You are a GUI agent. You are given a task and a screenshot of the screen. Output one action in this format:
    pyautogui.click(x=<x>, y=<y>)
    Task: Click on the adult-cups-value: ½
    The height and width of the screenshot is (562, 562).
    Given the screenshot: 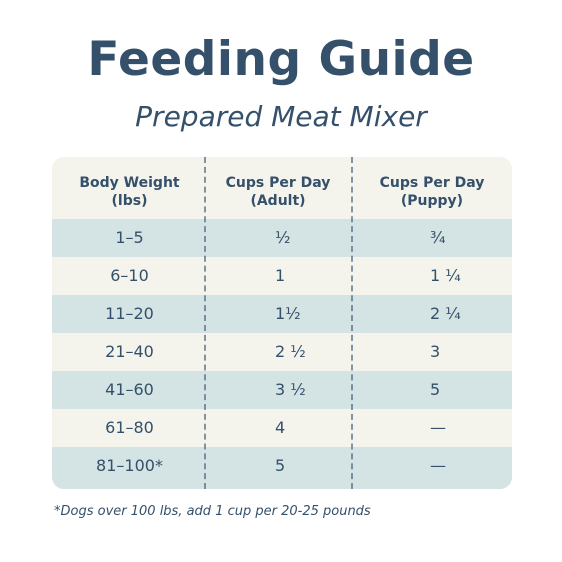 What is the action you would take?
    pyautogui.click(x=283, y=237)
    